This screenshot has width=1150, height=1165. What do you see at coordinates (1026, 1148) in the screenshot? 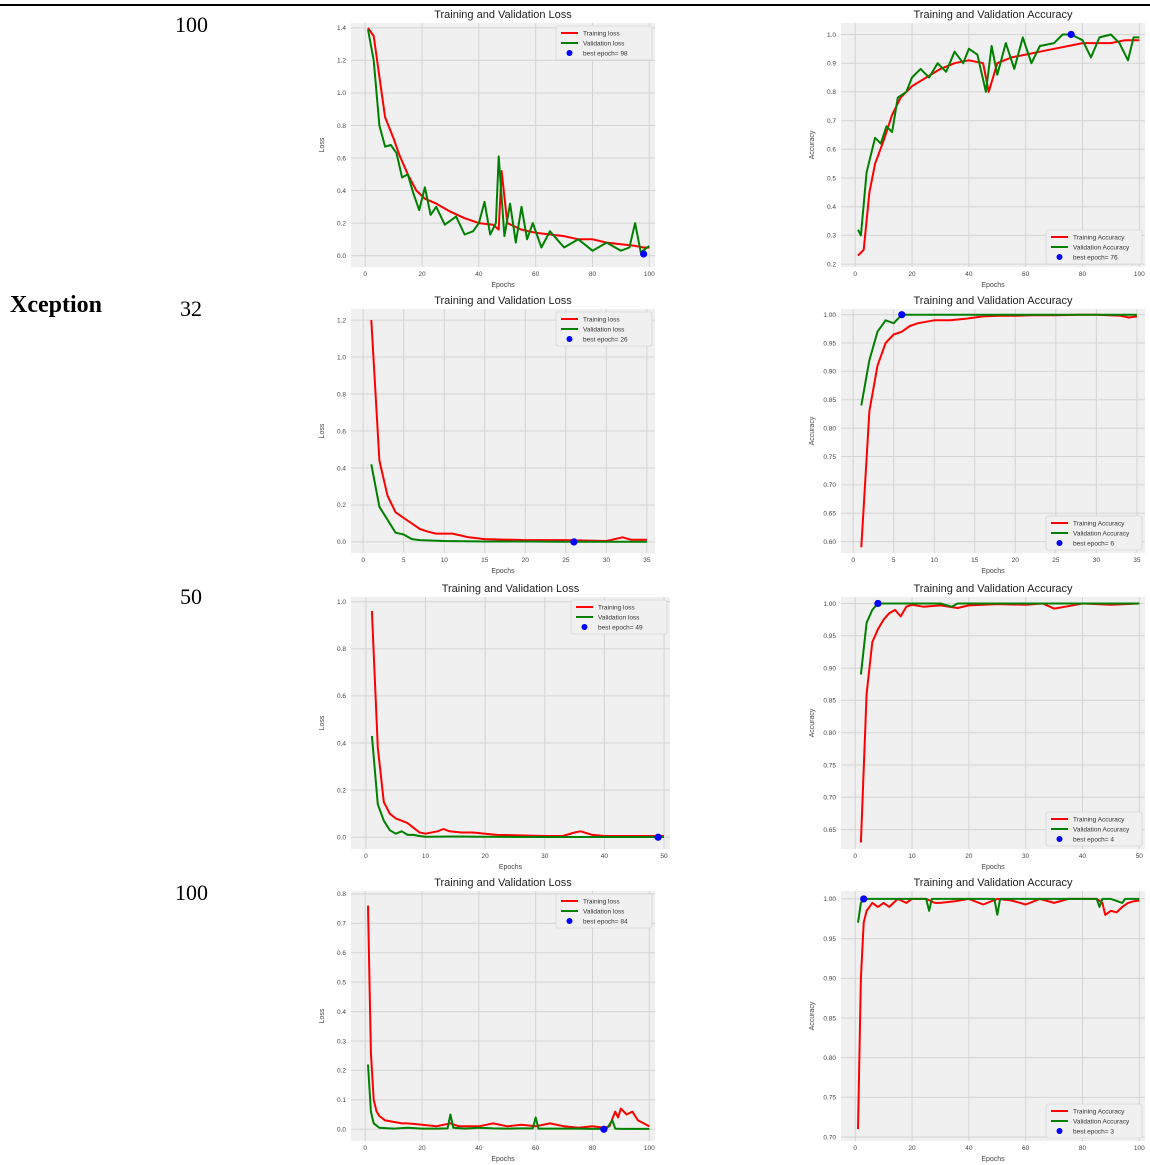
I see `x-tick-label: 60` at bounding box center [1026, 1148].